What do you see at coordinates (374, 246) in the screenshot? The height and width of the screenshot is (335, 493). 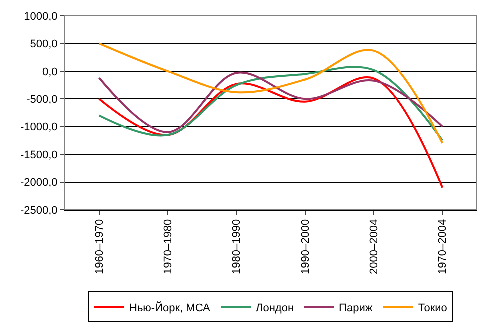 I see `x-tick-label: 2000–2004` at bounding box center [374, 246].